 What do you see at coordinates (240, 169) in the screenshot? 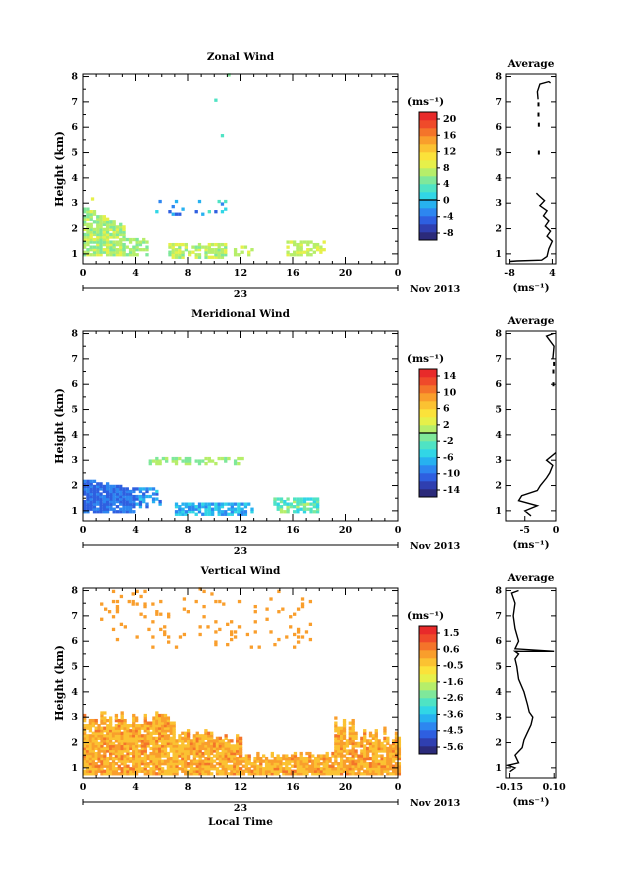
I see `plot-frame` at bounding box center [240, 169].